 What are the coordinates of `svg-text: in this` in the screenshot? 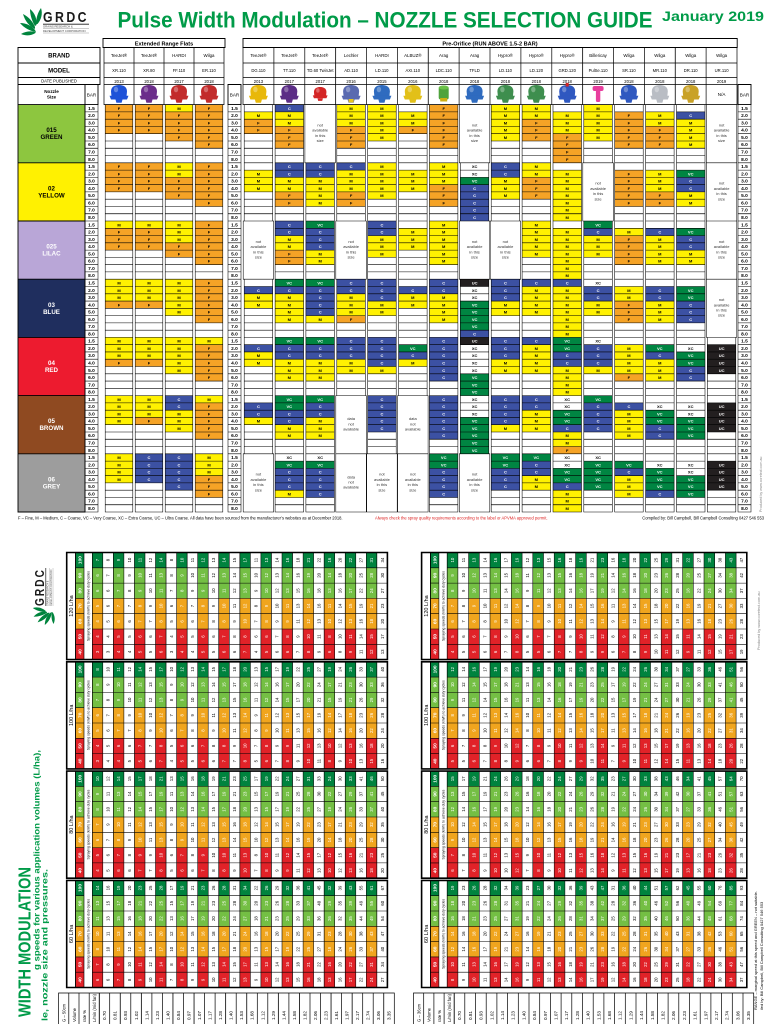 It's located at (474, 484).